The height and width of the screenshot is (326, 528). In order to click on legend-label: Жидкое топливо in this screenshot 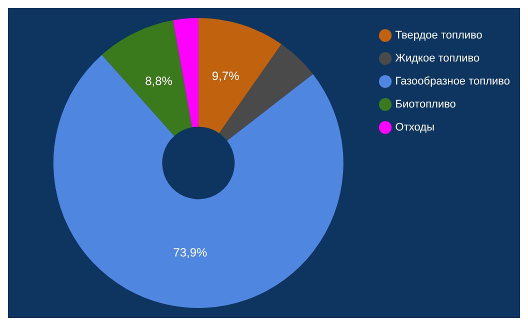, I will do `click(437, 58)`.